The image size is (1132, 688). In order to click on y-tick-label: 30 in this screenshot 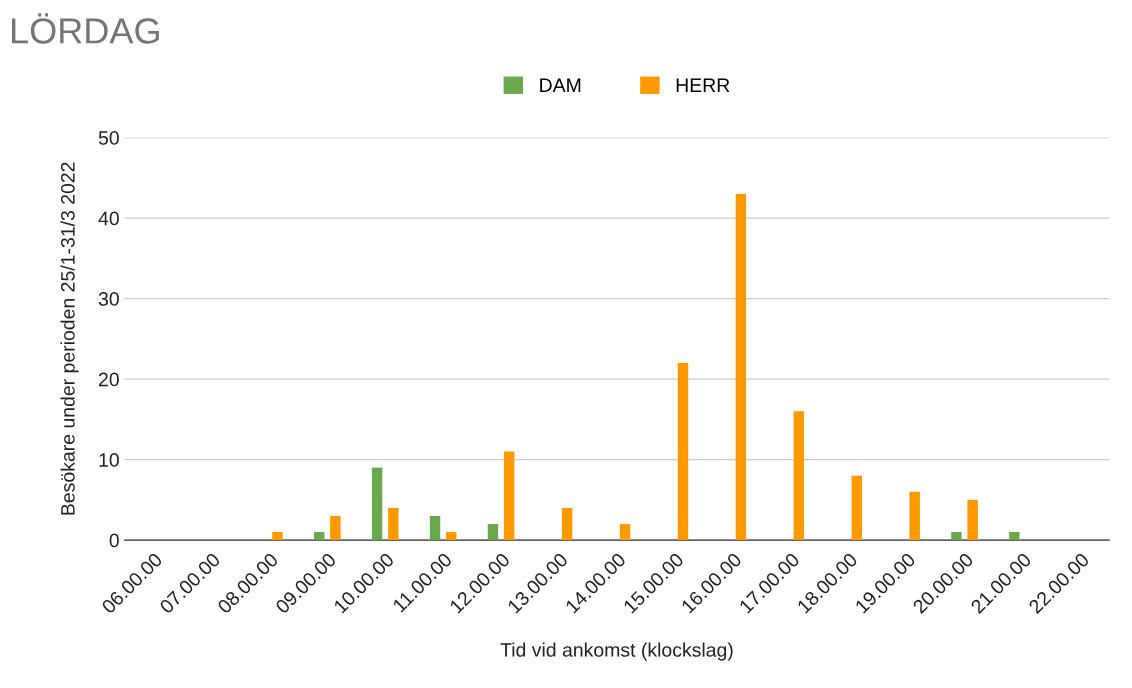, I will do `click(108, 299)`.